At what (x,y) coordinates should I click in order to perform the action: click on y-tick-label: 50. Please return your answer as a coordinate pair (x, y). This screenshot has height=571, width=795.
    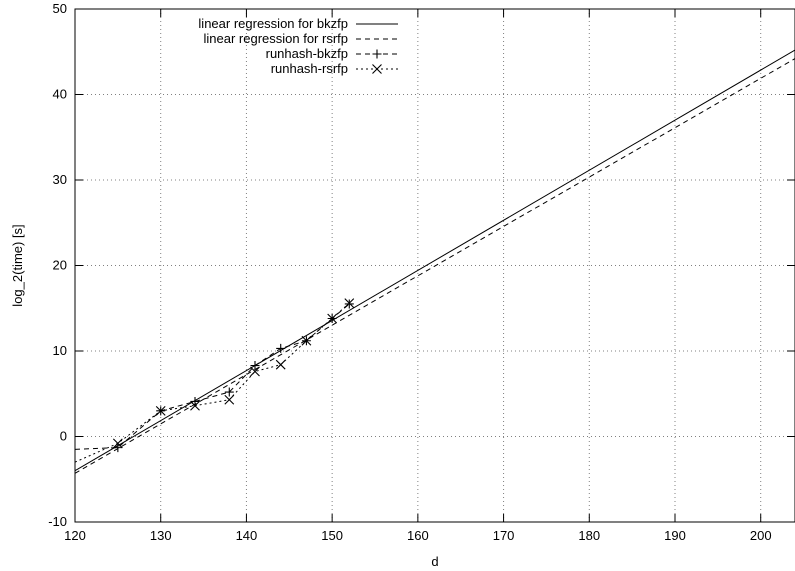
    Looking at the image, I should click on (60, 8).